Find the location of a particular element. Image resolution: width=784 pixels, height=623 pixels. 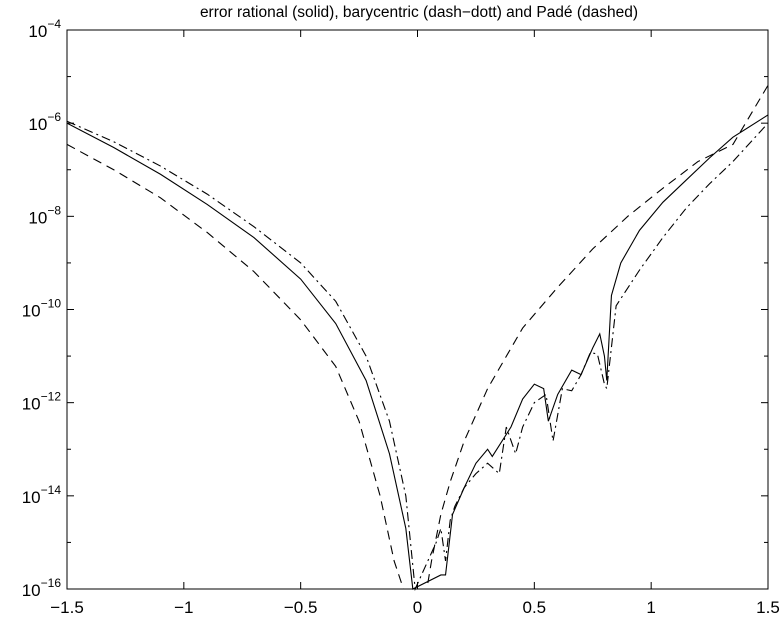

y-tick-label: 10⁻¹⁰ is located at coordinates (42, 309).